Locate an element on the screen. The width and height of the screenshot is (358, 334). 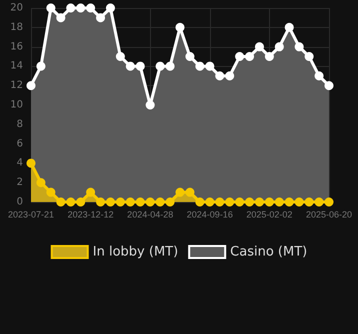
x-tick-label: 2023-07-21 is located at coordinates (31, 215).